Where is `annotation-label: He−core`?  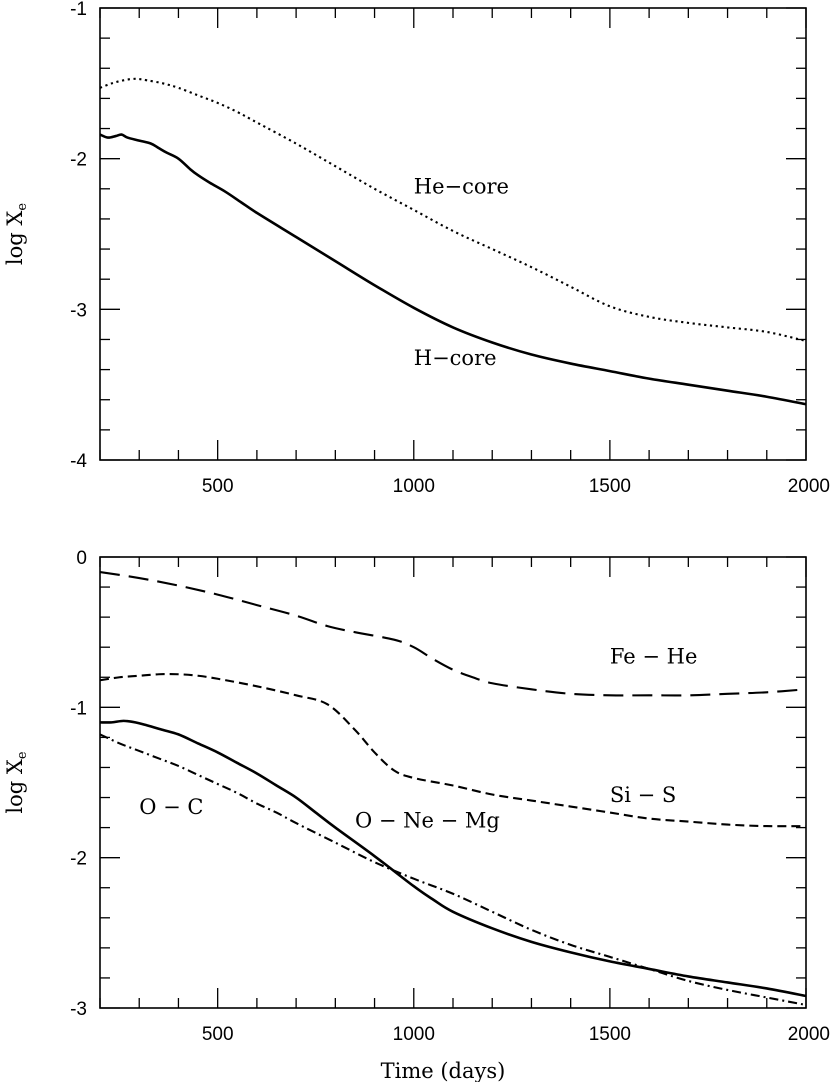
annotation-label: He−core is located at coordinates (461, 186).